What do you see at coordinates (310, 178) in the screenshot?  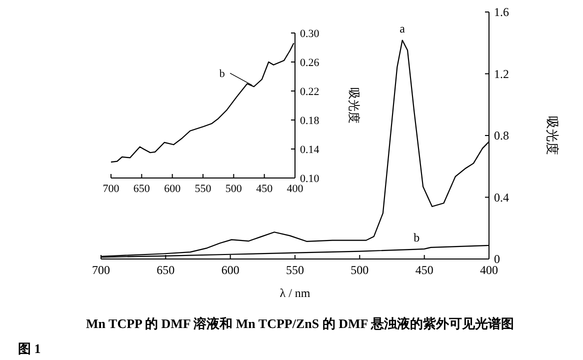 I see `y-tick-label: 0.10` at bounding box center [310, 178].